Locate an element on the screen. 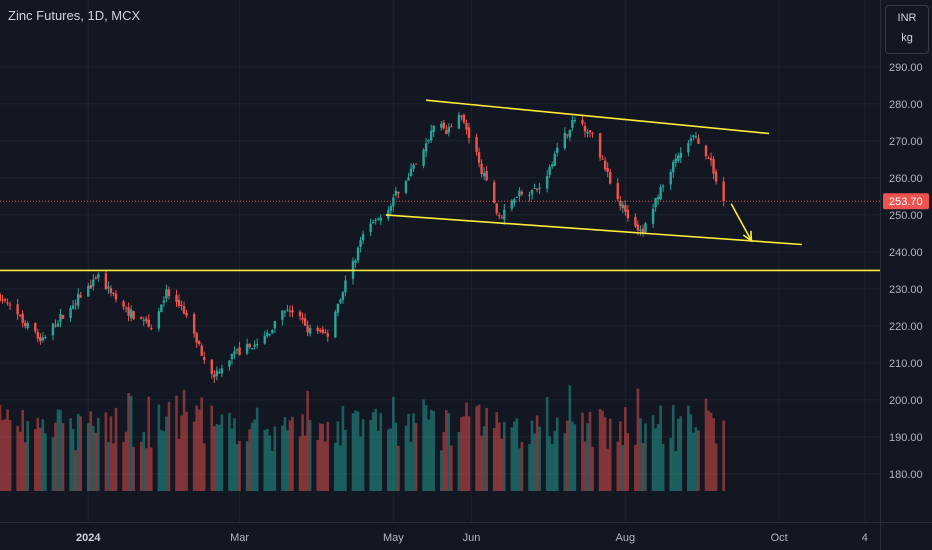  time-axis: 2024 Mar May Jun Aug Oct 4 is located at coordinates (472, 538).